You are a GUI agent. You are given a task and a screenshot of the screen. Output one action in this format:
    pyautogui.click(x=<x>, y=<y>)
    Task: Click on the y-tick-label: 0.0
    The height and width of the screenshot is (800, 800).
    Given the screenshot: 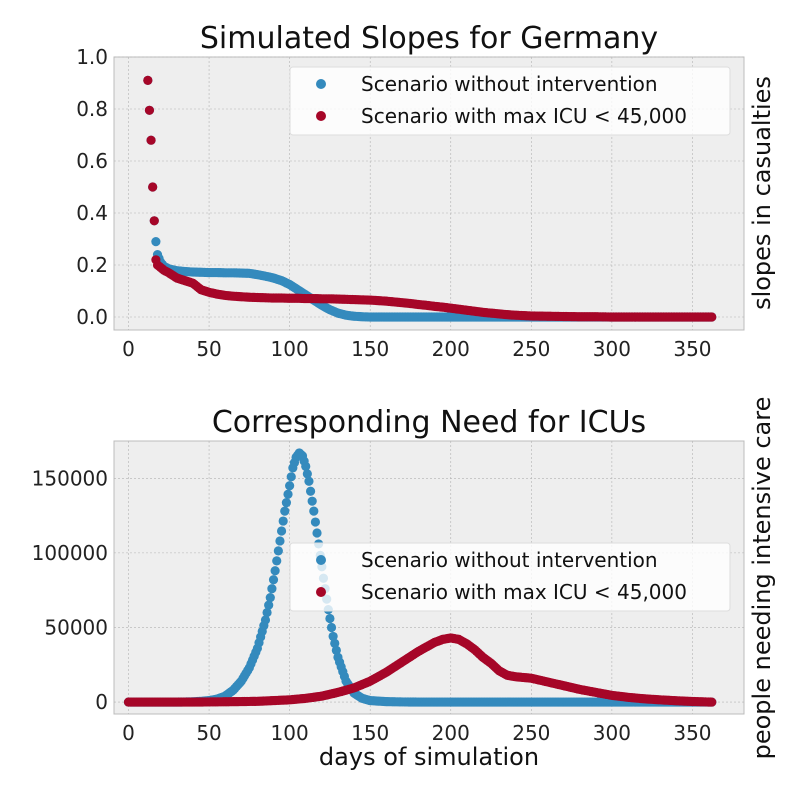 What is the action you would take?
    pyautogui.click(x=92, y=317)
    